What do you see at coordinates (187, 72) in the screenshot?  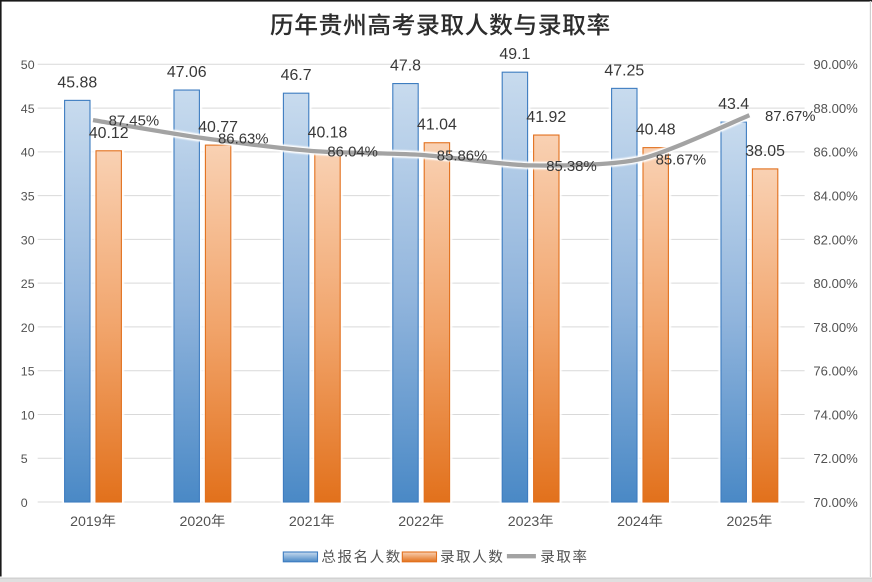 I see `svg-text: 47.06` at bounding box center [187, 72].